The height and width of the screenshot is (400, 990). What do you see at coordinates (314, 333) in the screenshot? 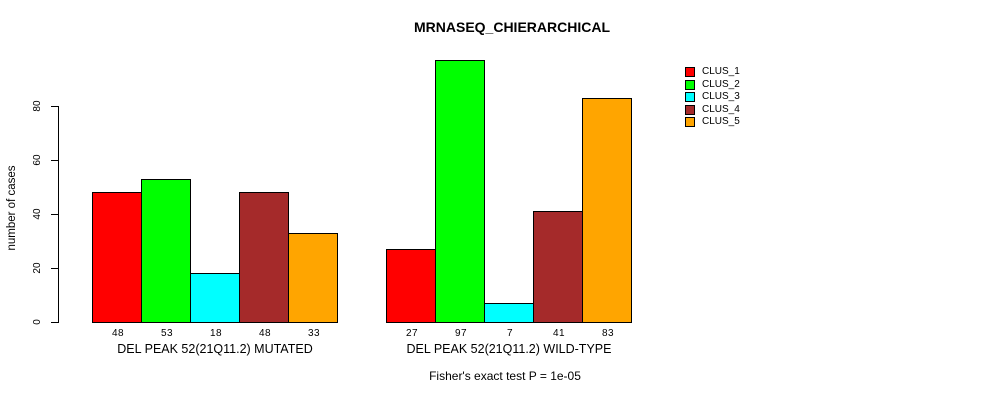
I see `bar-value-label: 33` at bounding box center [314, 333].